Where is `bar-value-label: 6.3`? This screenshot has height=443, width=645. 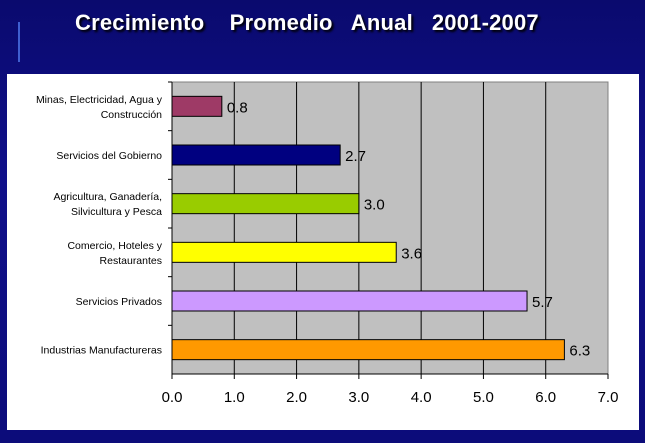
bar-value-label: 6.3 is located at coordinates (579, 351).